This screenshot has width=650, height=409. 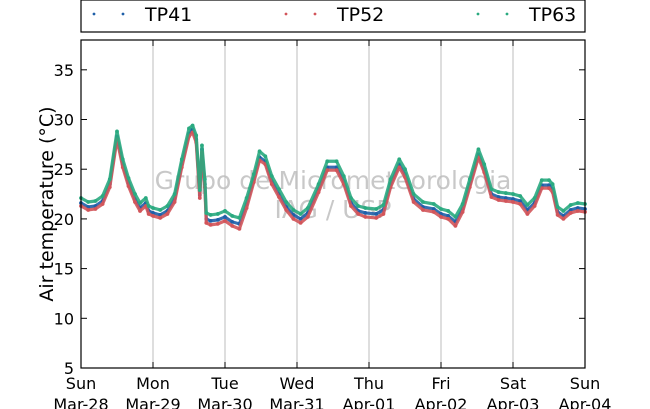 I want to click on legend: TP41 TP52 TP63, so click(x=333, y=16).